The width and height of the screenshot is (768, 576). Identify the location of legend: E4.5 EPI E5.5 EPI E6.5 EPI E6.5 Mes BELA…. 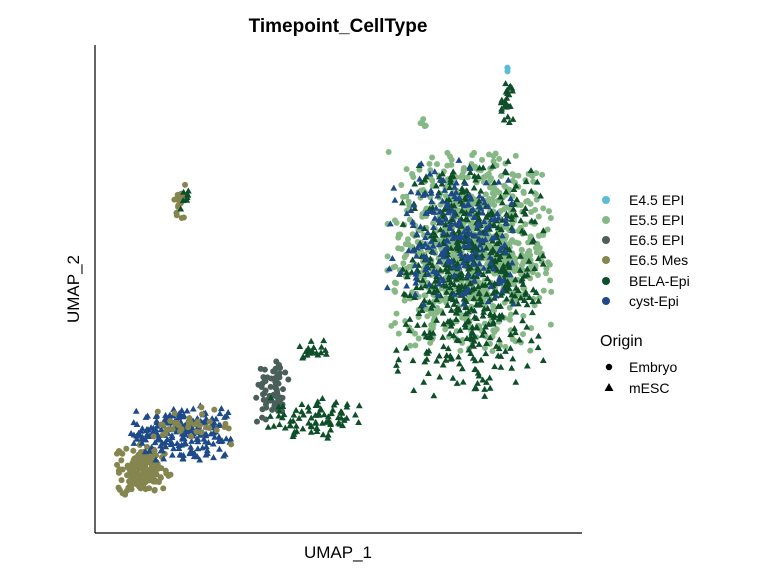
(645, 294).